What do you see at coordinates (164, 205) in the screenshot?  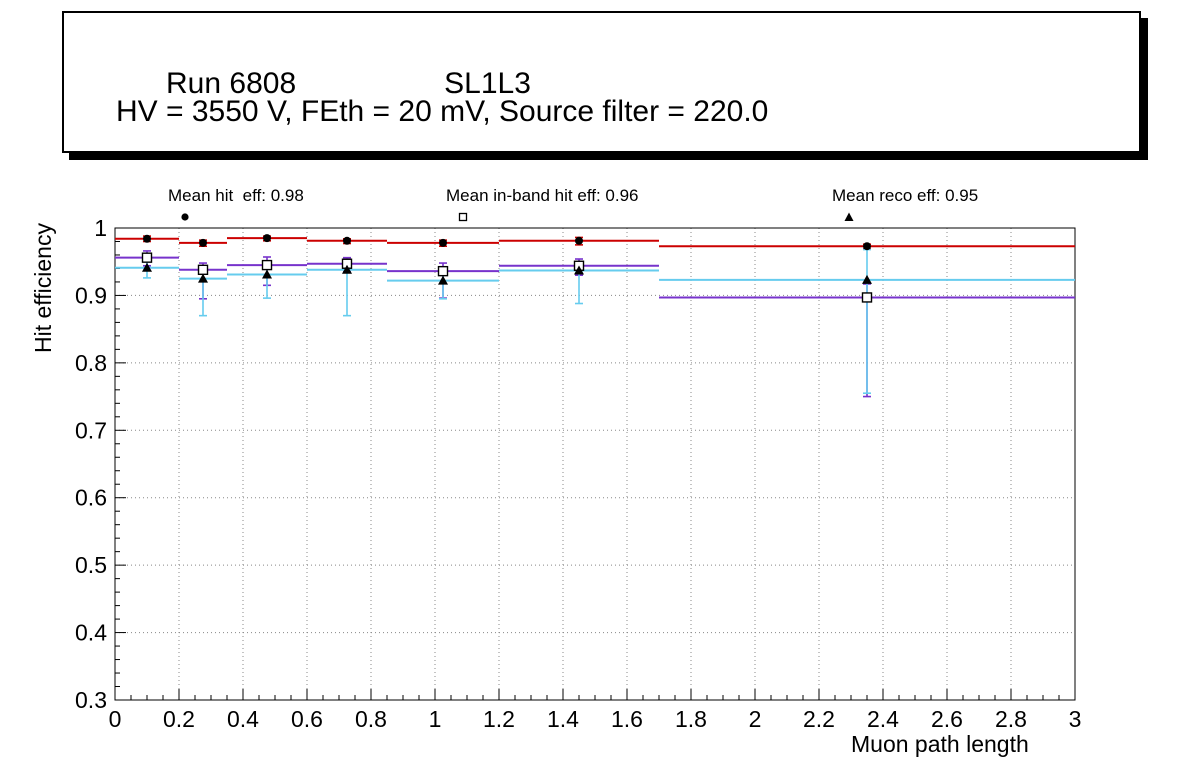 I see `filled-circle-icon` at bounding box center [164, 205].